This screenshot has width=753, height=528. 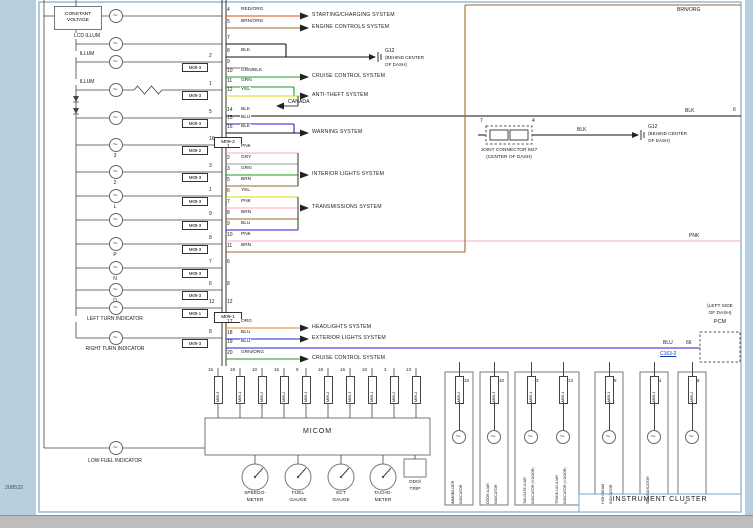 I want to click on pcm-pin-number: 66, so click(x=689, y=343).